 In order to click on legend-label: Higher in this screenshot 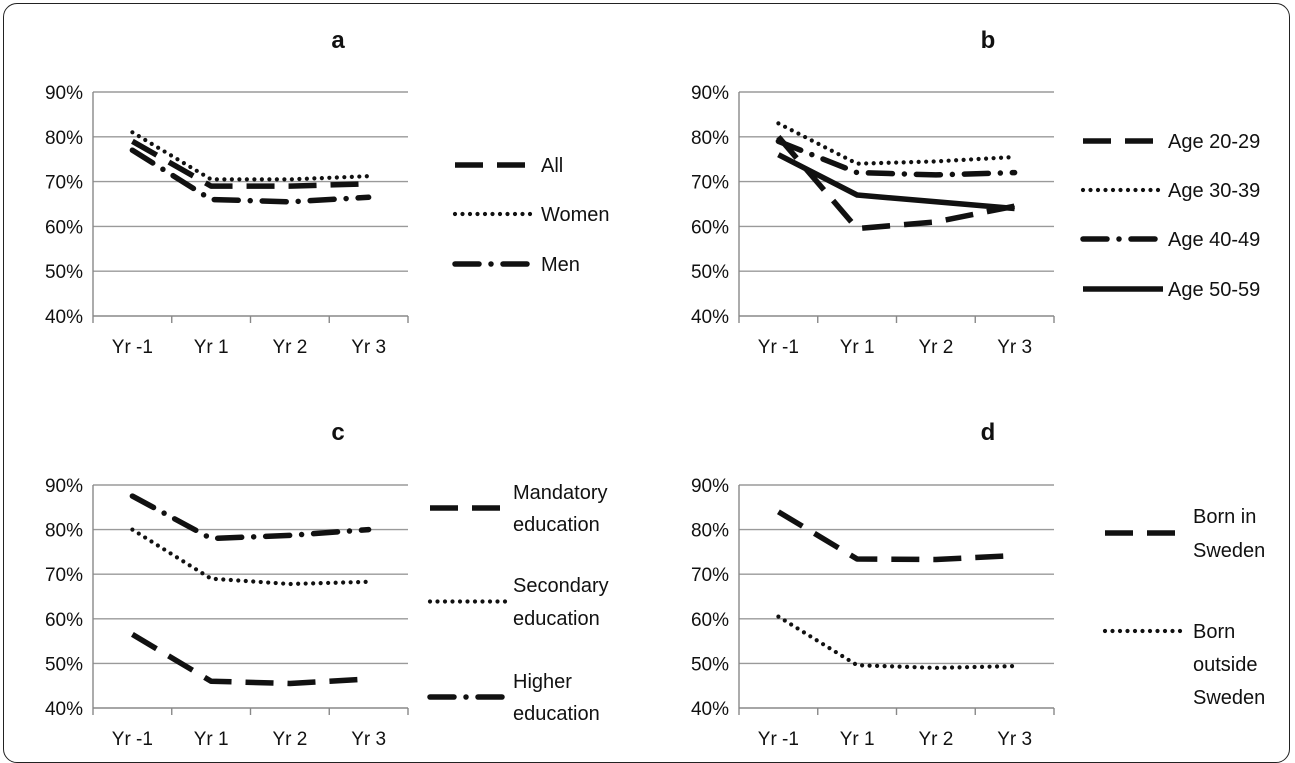, I will do `click(542, 682)`.